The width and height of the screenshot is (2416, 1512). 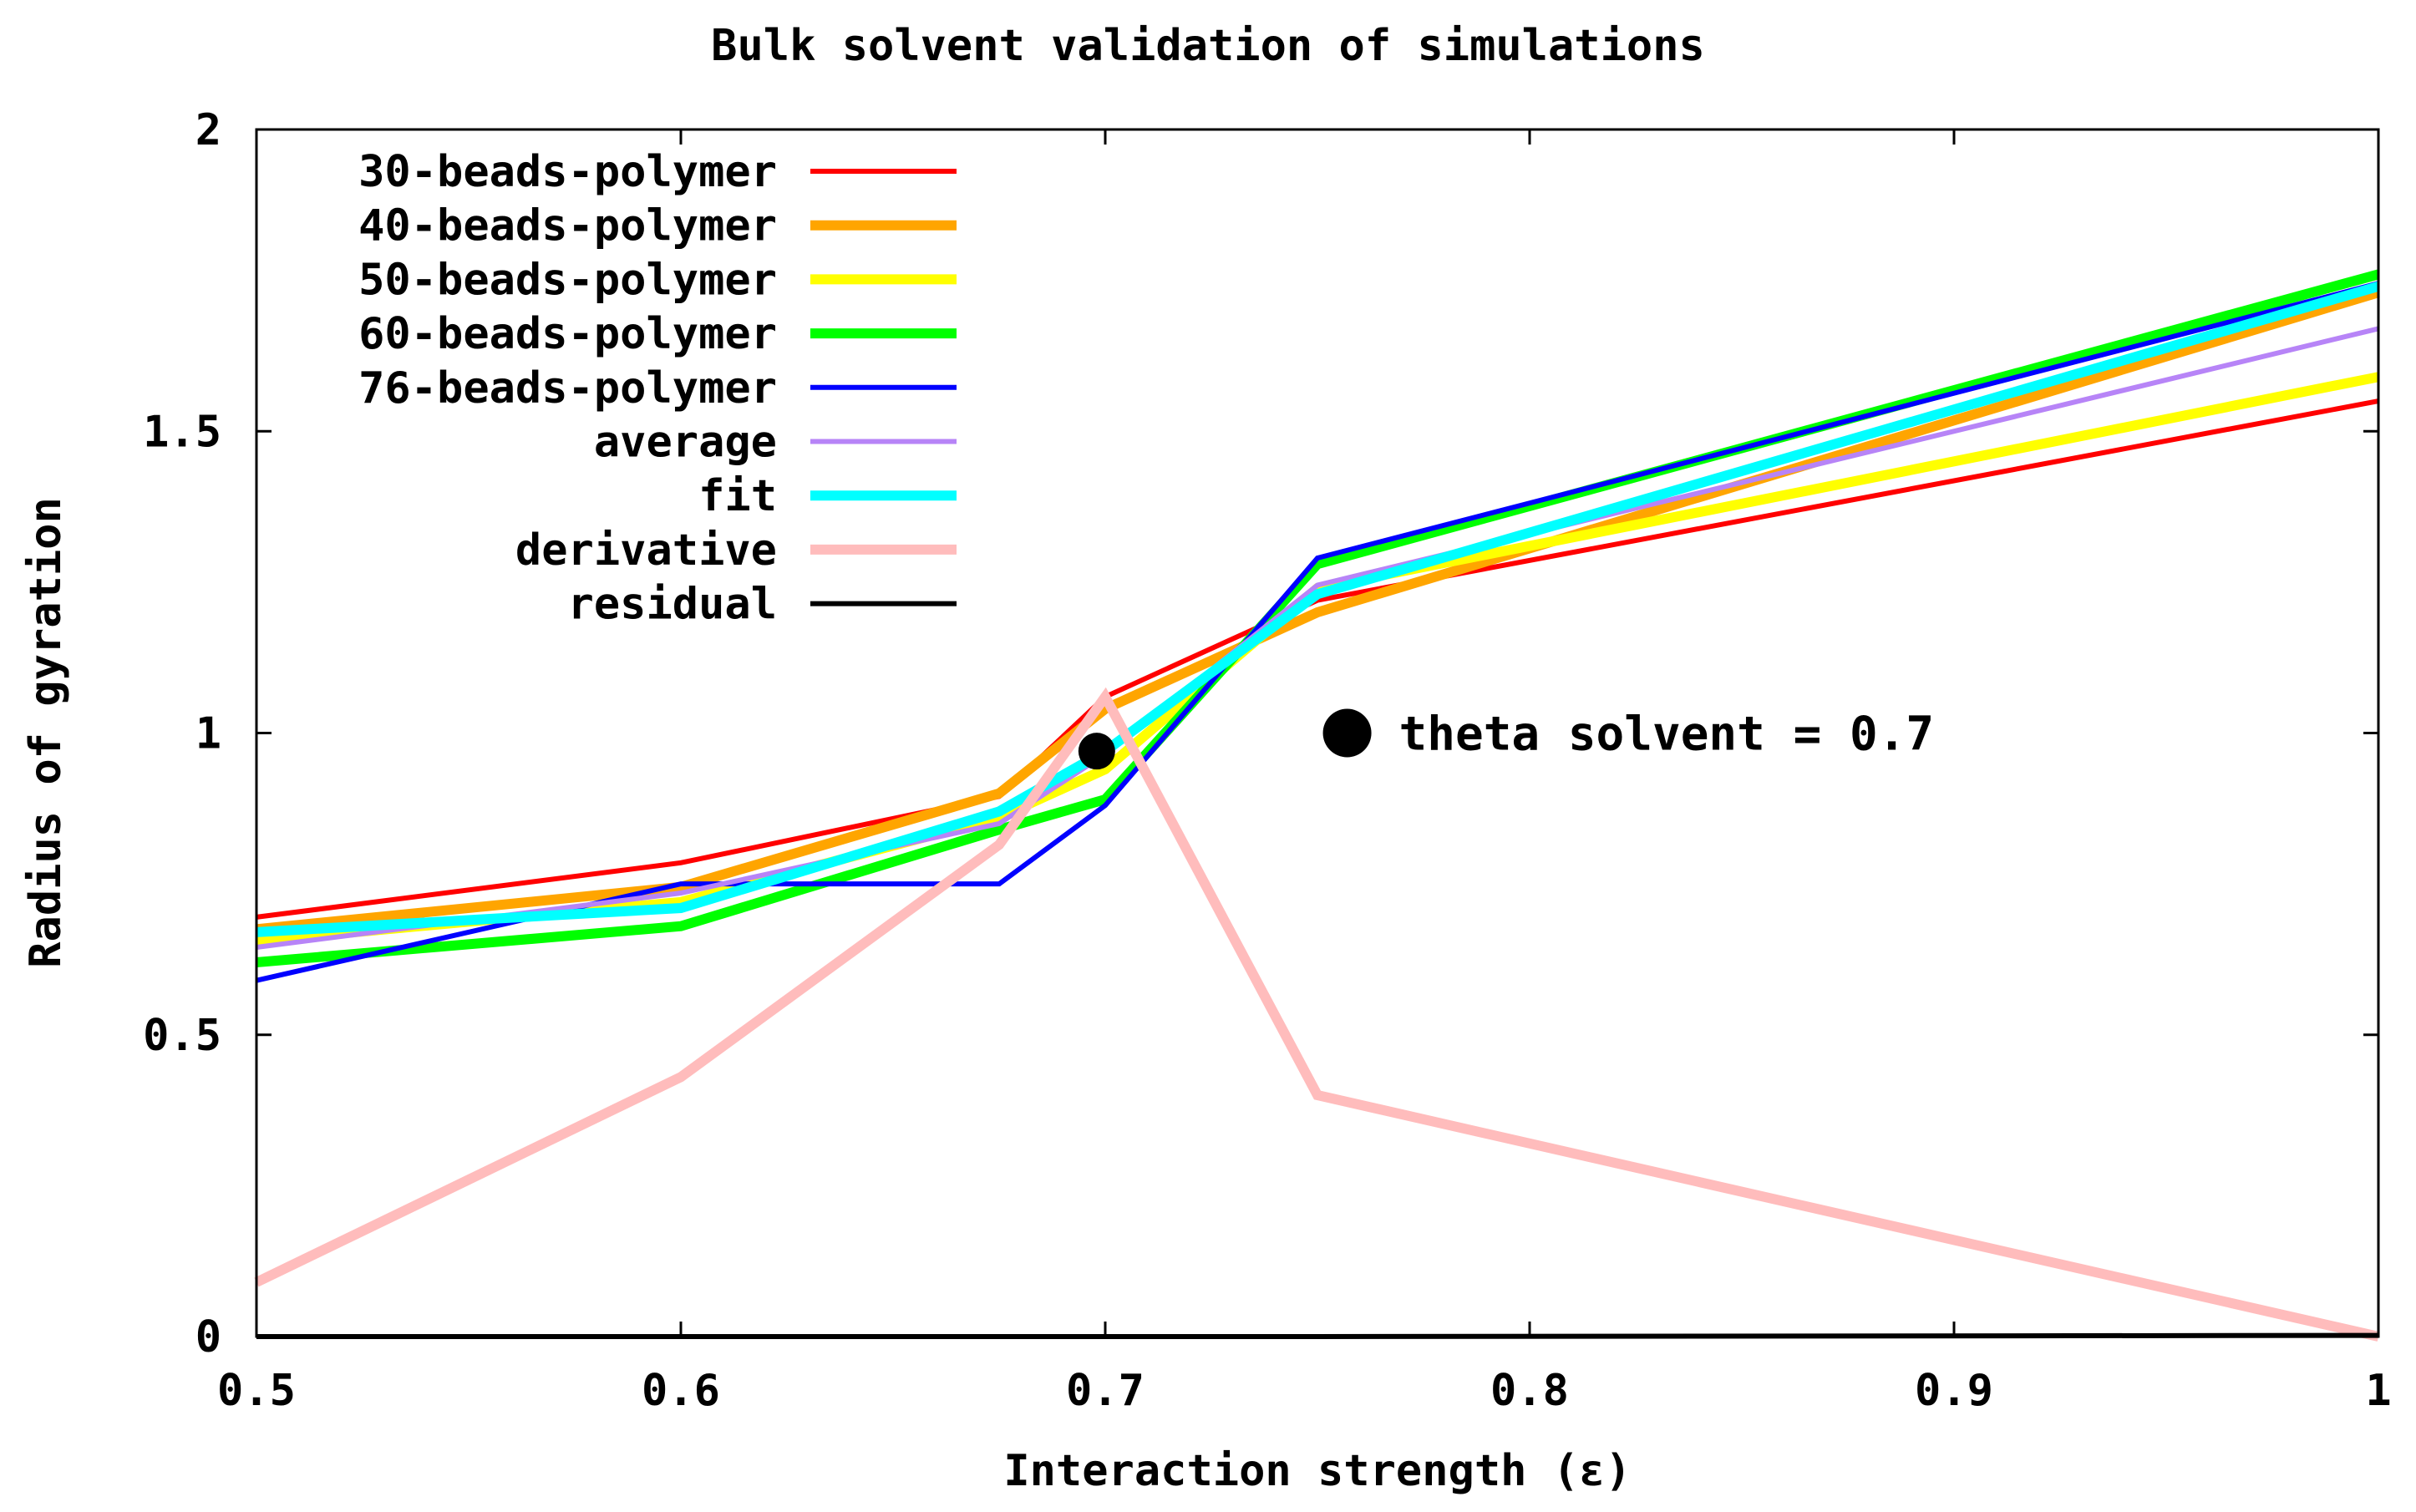 What do you see at coordinates (567, 388) in the screenshot?
I see `legend-label-76-beads-polymer: 76-beads-polymer` at bounding box center [567, 388].